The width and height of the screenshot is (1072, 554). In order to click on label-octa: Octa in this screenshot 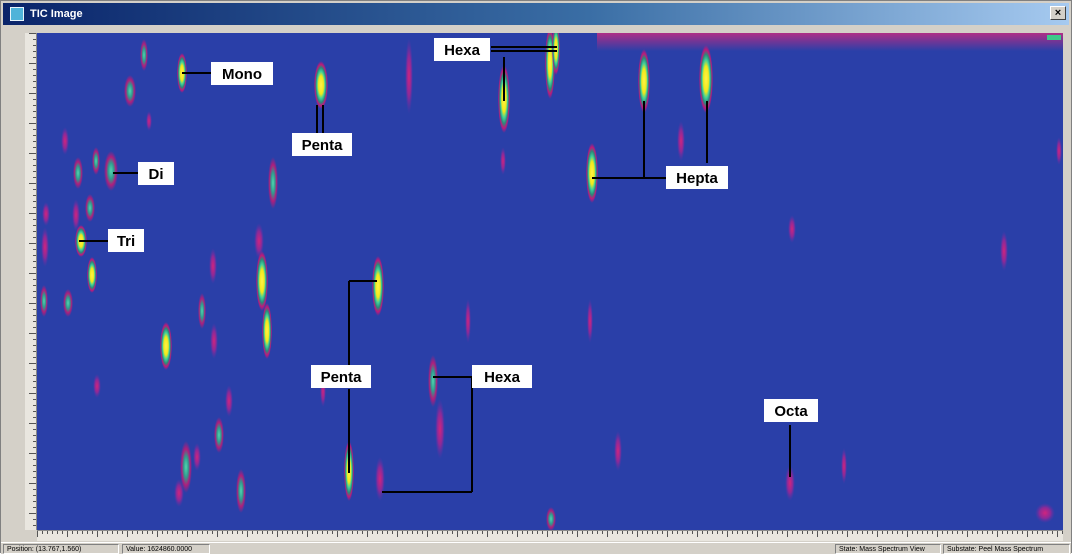, I will do `click(791, 410)`.